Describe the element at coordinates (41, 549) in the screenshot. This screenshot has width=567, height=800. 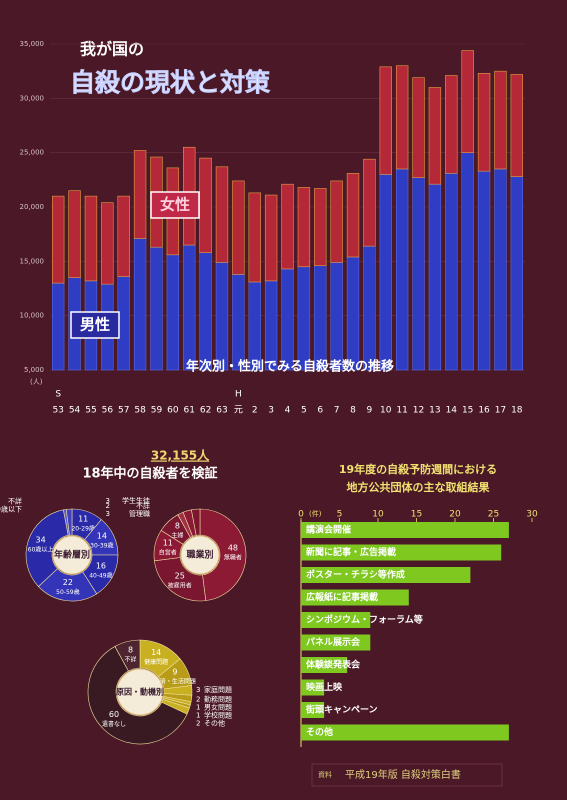
I see `slice-label: 60歳以上` at that location.